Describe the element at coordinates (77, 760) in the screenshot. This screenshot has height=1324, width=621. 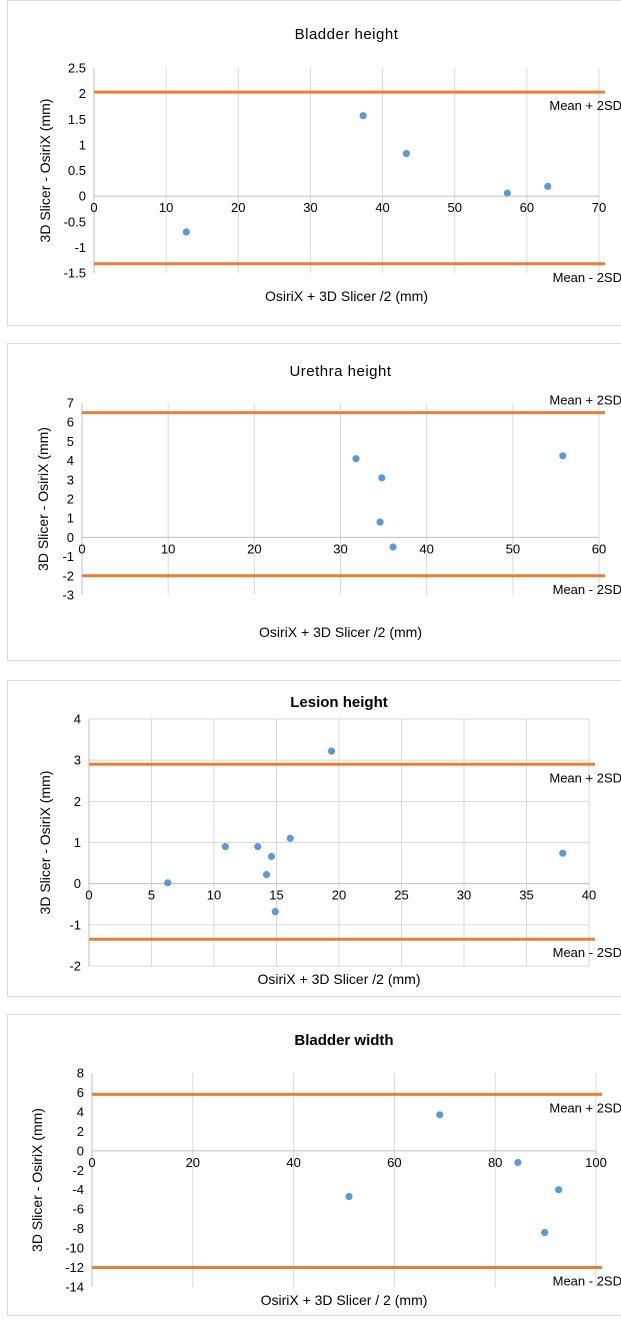
I see `y-tick-label: 3` at that location.